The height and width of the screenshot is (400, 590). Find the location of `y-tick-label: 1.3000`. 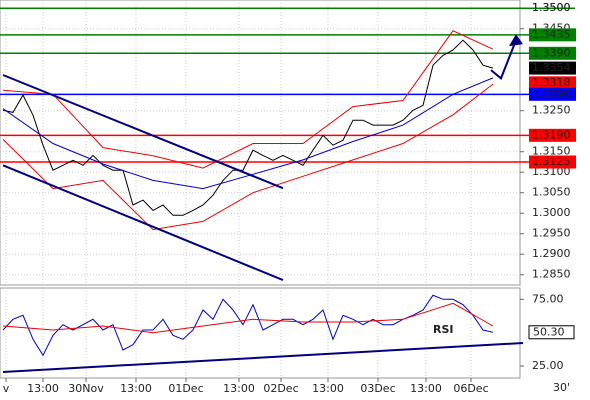

y-tick-label: 1.3000 is located at coordinates (551, 212).